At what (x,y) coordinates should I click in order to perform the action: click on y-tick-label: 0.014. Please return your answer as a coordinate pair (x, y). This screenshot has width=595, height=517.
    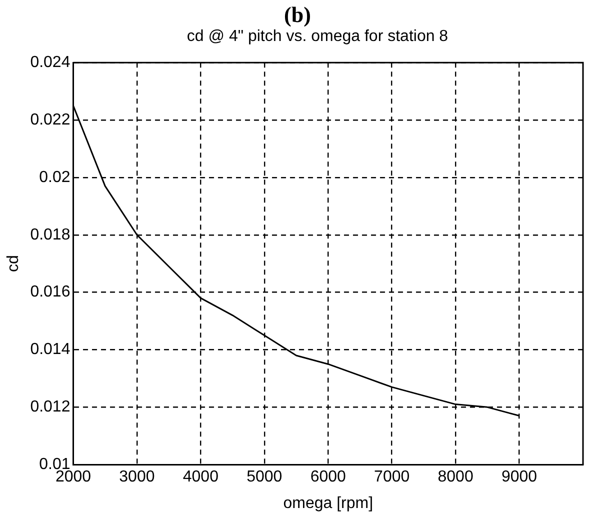
    Looking at the image, I should click on (50, 349).